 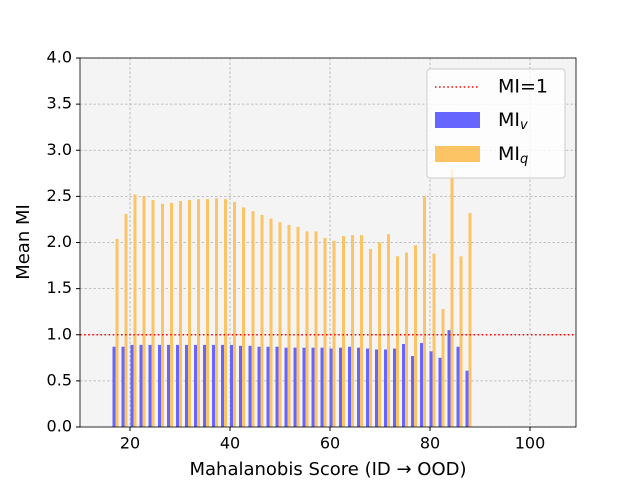 I want to click on x-tick-label: 80, so click(x=430, y=443).